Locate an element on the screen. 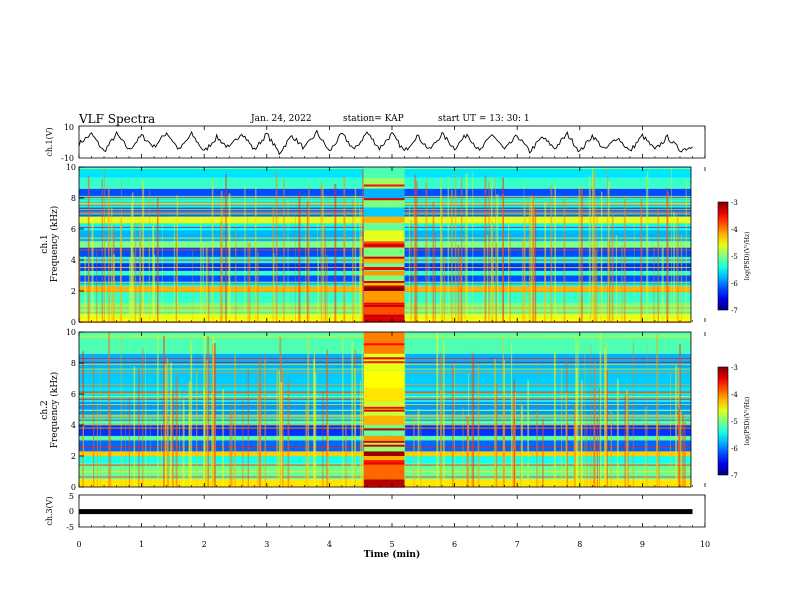 This screenshot has height=612, width=792. ytick-label-2: 2 is located at coordinates (73, 291).